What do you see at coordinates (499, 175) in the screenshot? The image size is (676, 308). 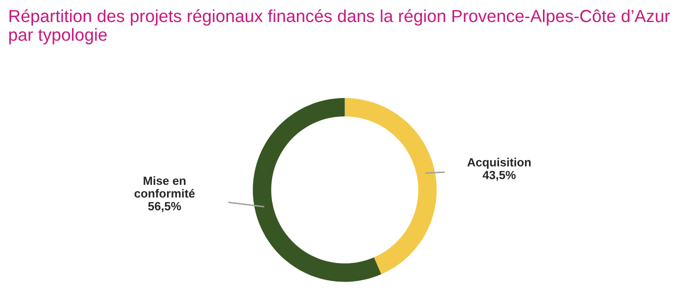 I see `data-label: 43,5%` at bounding box center [499, 175].